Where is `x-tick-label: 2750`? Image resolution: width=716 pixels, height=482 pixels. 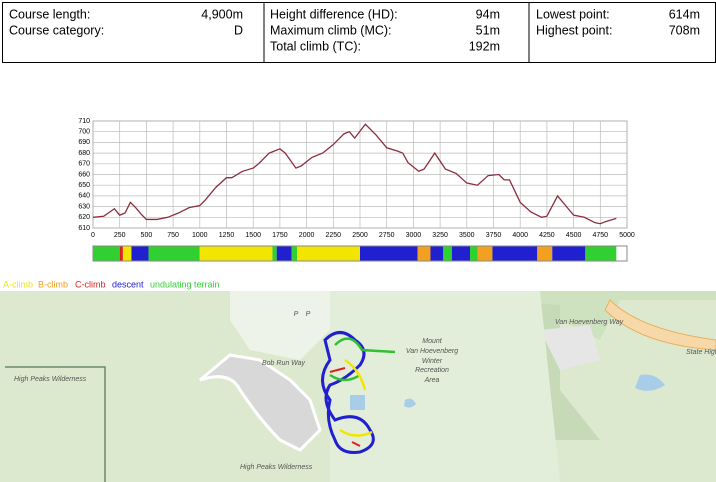
x-tick-label: 2750 is located at coordinates (387, 235).